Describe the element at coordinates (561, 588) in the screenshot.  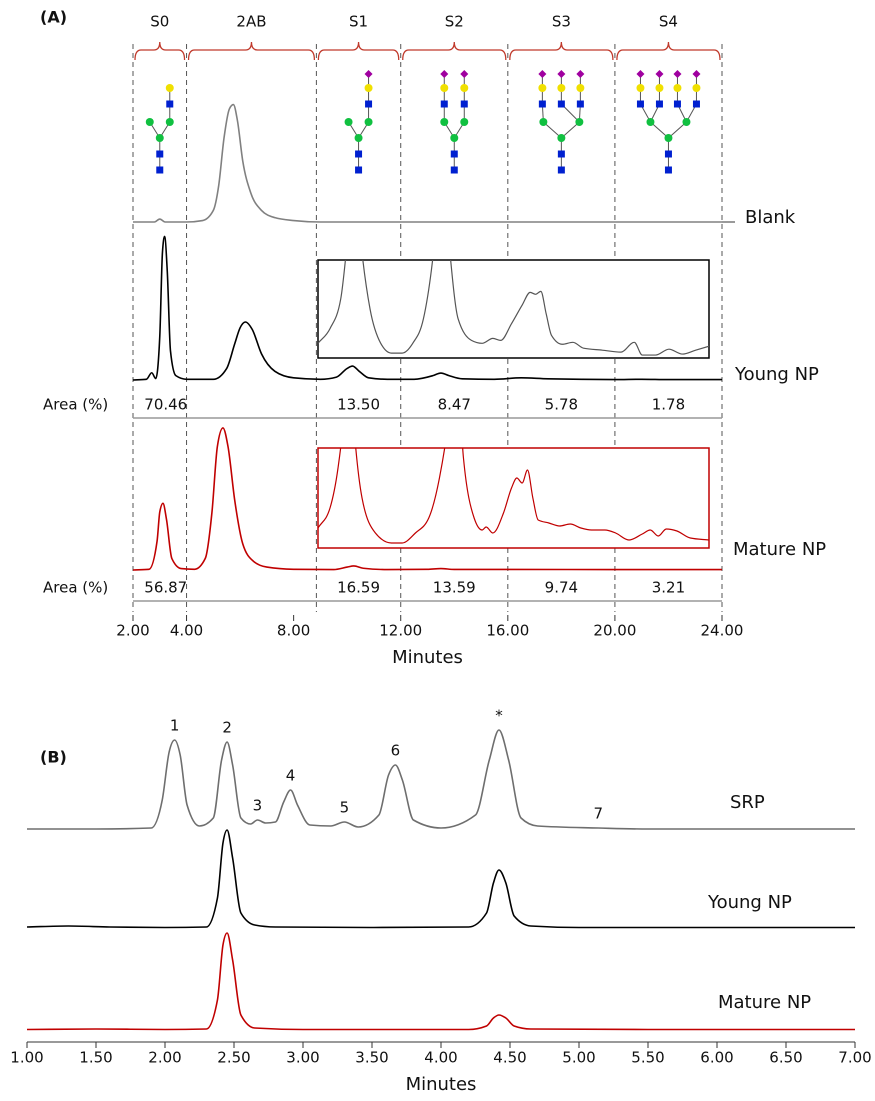
I see `area-value: 9.74` at that location.